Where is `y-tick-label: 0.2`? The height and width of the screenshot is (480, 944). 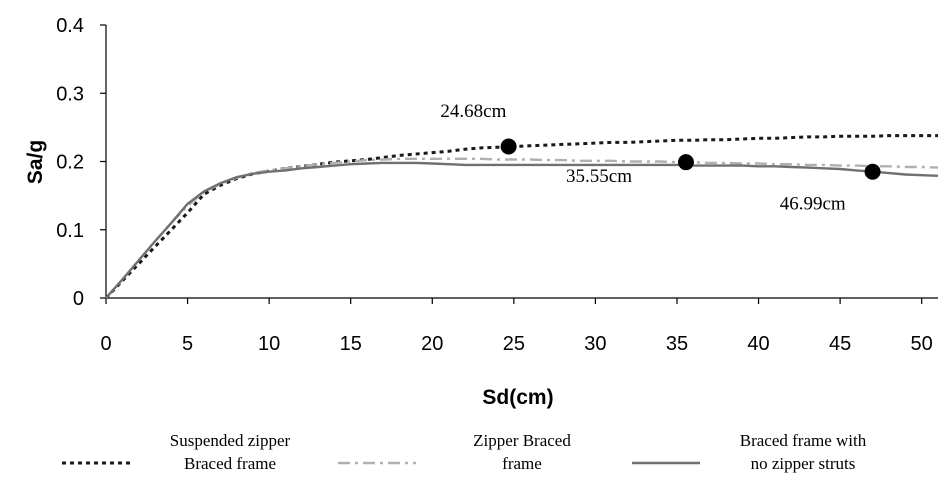
y-tick-label: 0.2 is located at coordinates (70, 163).